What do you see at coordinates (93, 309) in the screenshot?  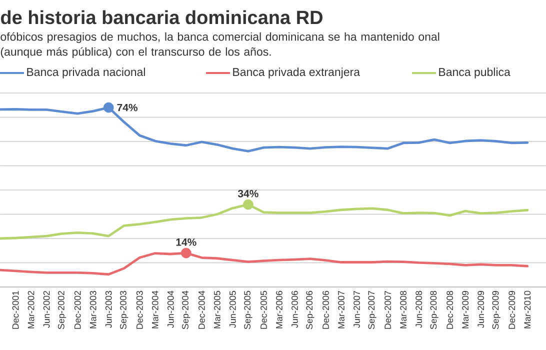 I see `x-tick-label: Mar-2003` at bounding box center [93, 309].